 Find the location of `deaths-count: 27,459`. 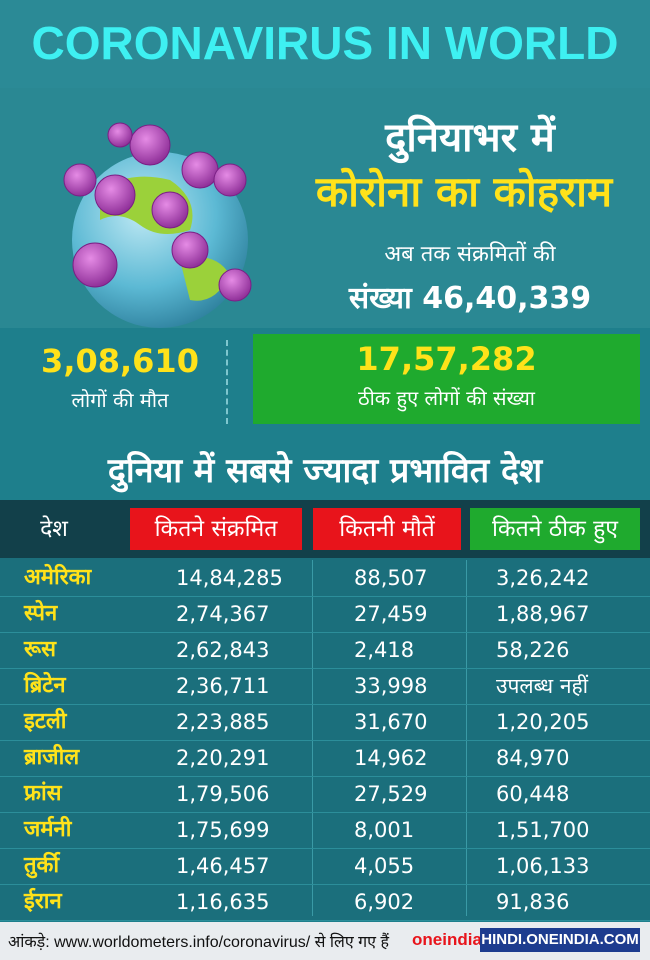

deaths-count: 27,459 is located at coordinates (391, 614).